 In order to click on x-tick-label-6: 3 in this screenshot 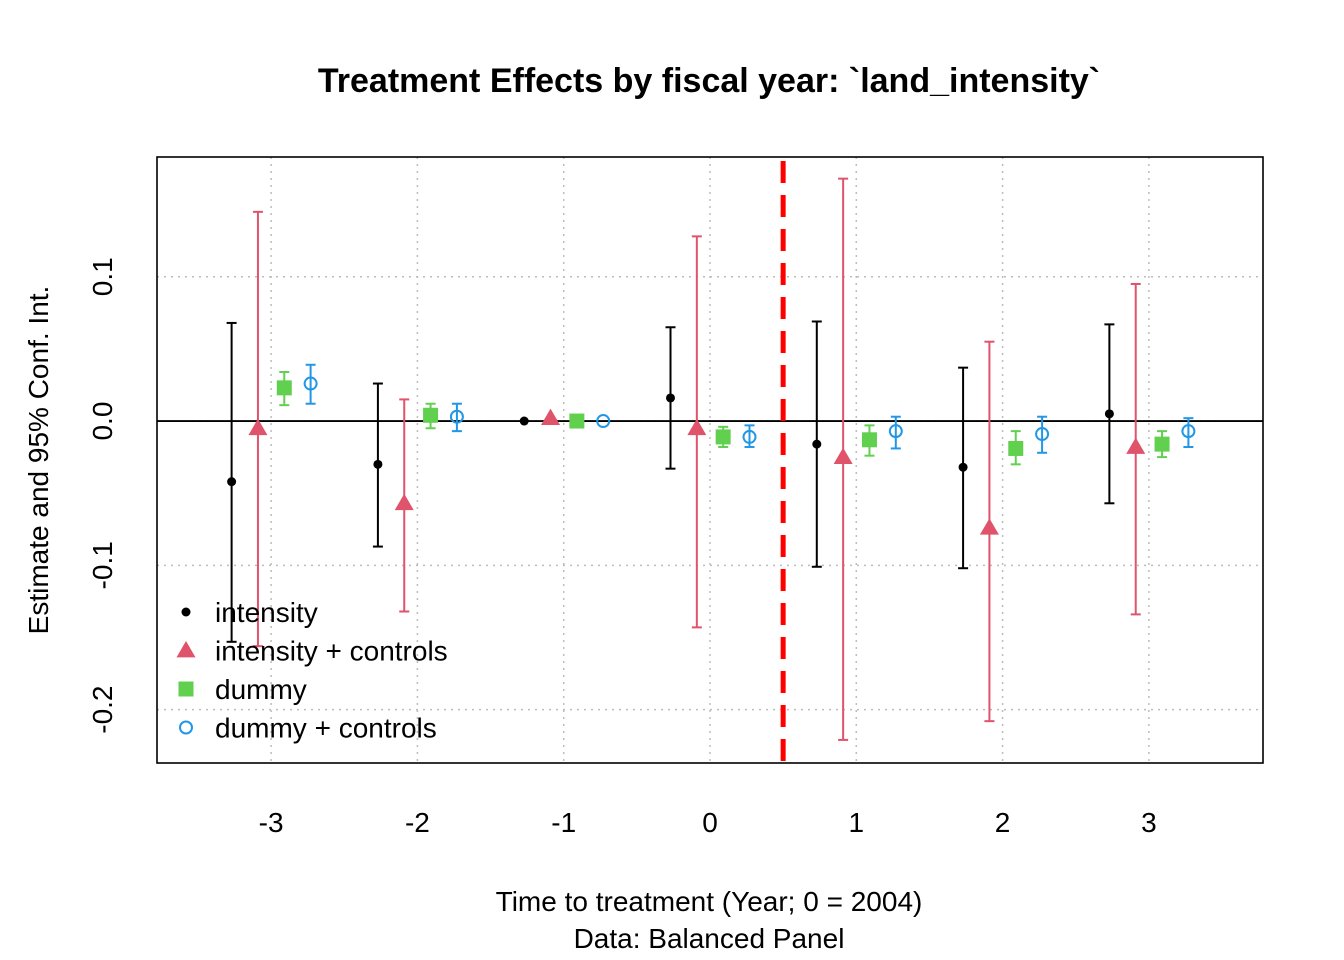, I will do `click(1149, 822)`.